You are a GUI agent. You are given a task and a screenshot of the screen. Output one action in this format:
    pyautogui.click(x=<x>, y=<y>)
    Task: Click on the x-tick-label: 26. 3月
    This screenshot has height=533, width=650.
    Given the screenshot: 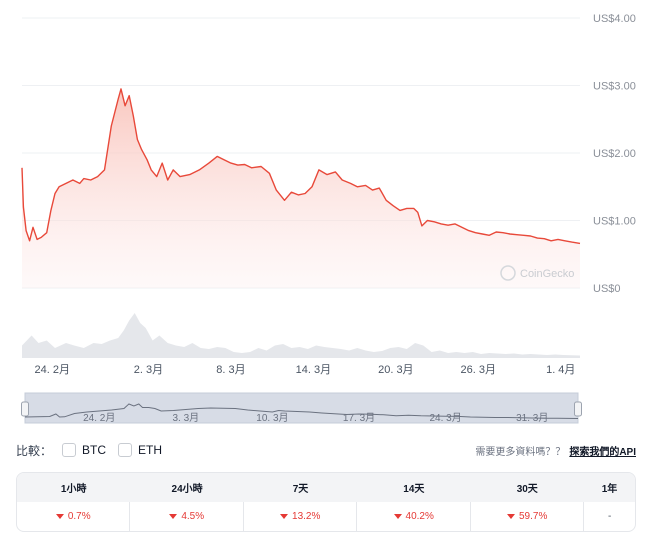 What is the action you would take?
    pyautogui.click(x=478, y=370)
    